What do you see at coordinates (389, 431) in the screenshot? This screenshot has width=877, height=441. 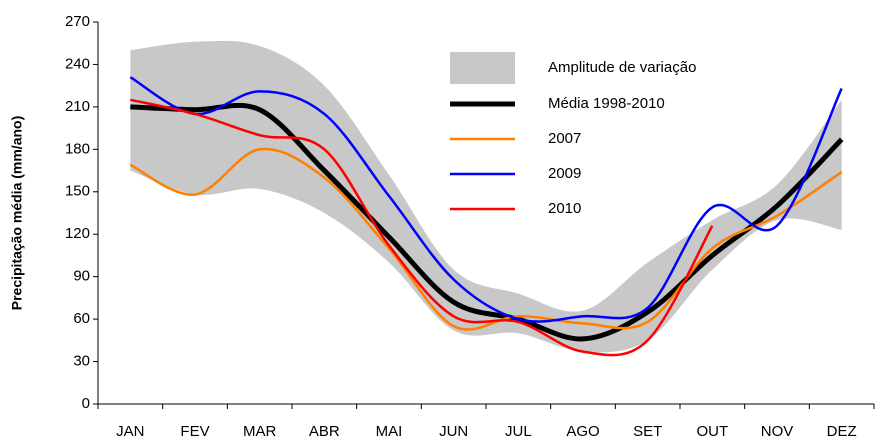 I see `x-tick-label: MAI` at bounding box center [389, 431].